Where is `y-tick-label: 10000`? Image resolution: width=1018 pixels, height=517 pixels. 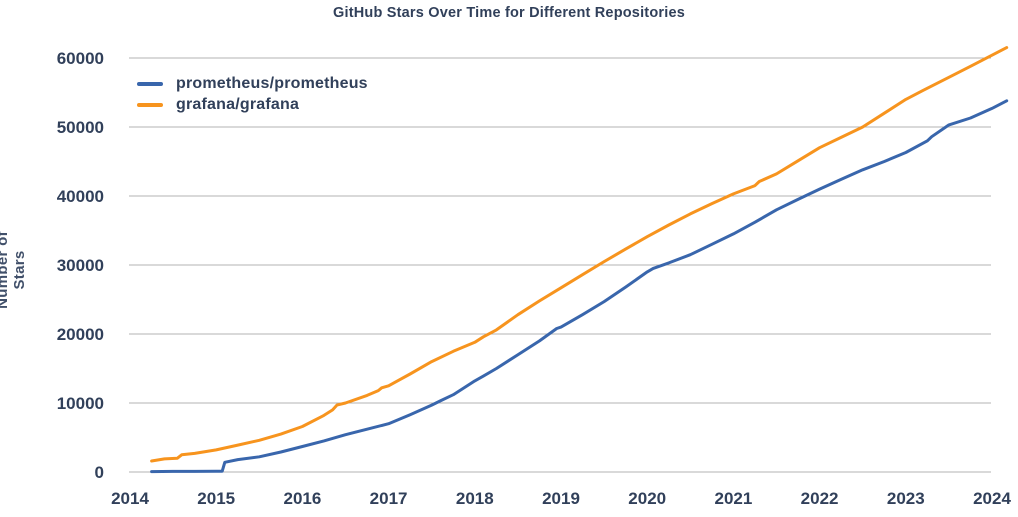 y-tick-label: 10000 is located at coordinates (80, 403).